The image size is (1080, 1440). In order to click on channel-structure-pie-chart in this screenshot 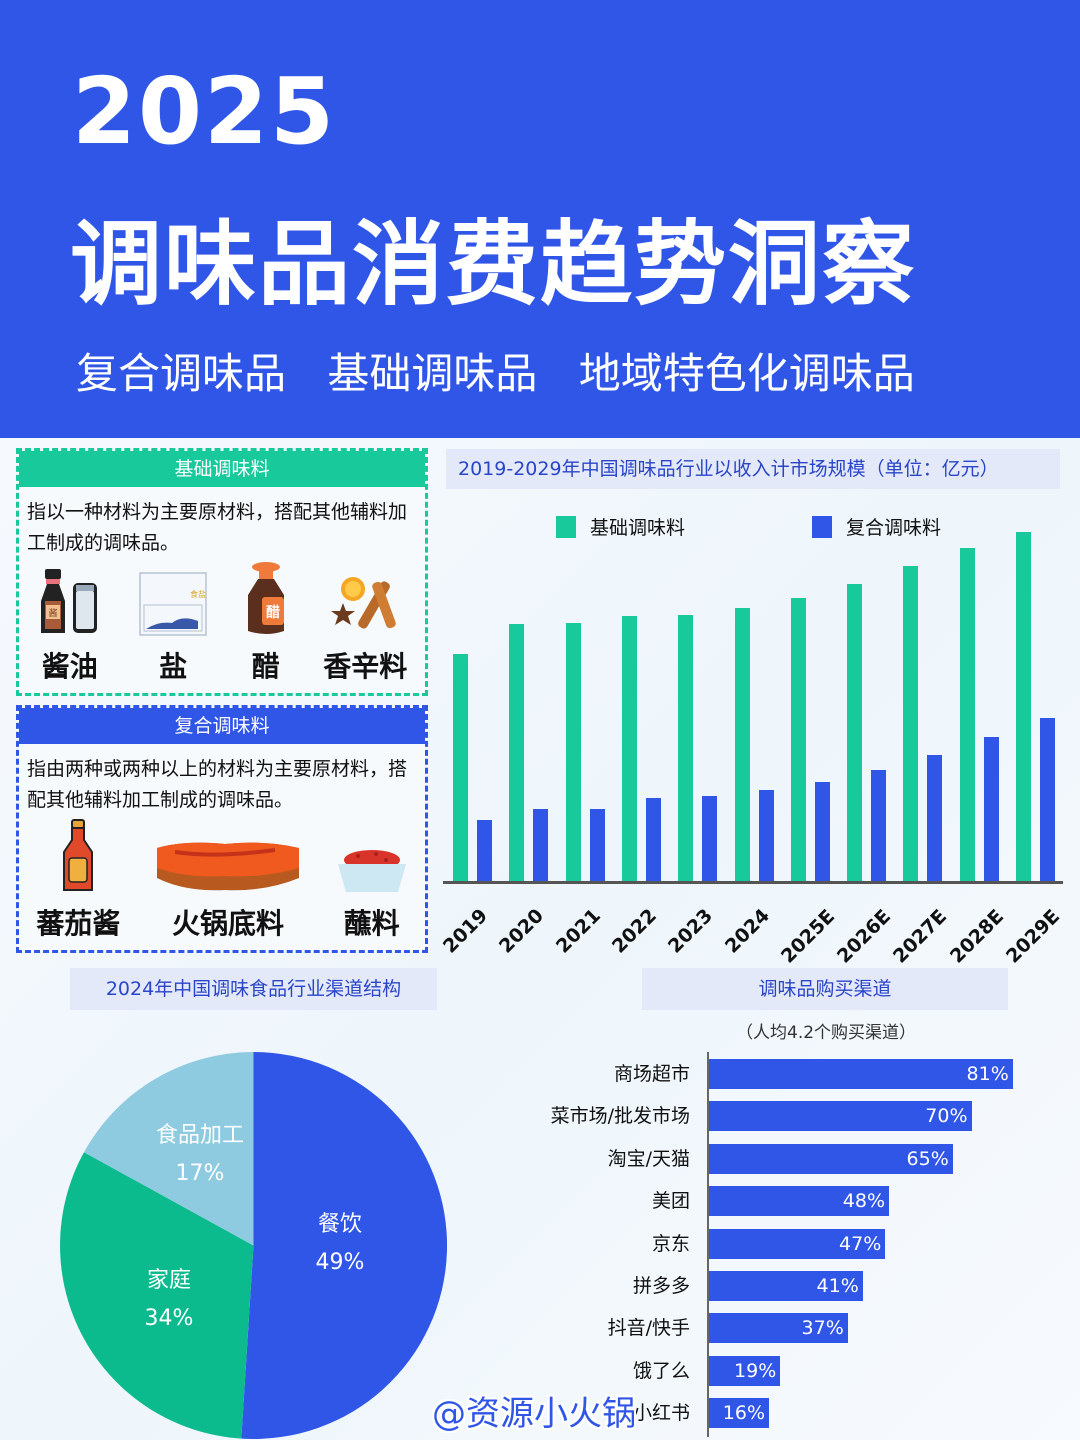, I will do `click(253, 1245)`.